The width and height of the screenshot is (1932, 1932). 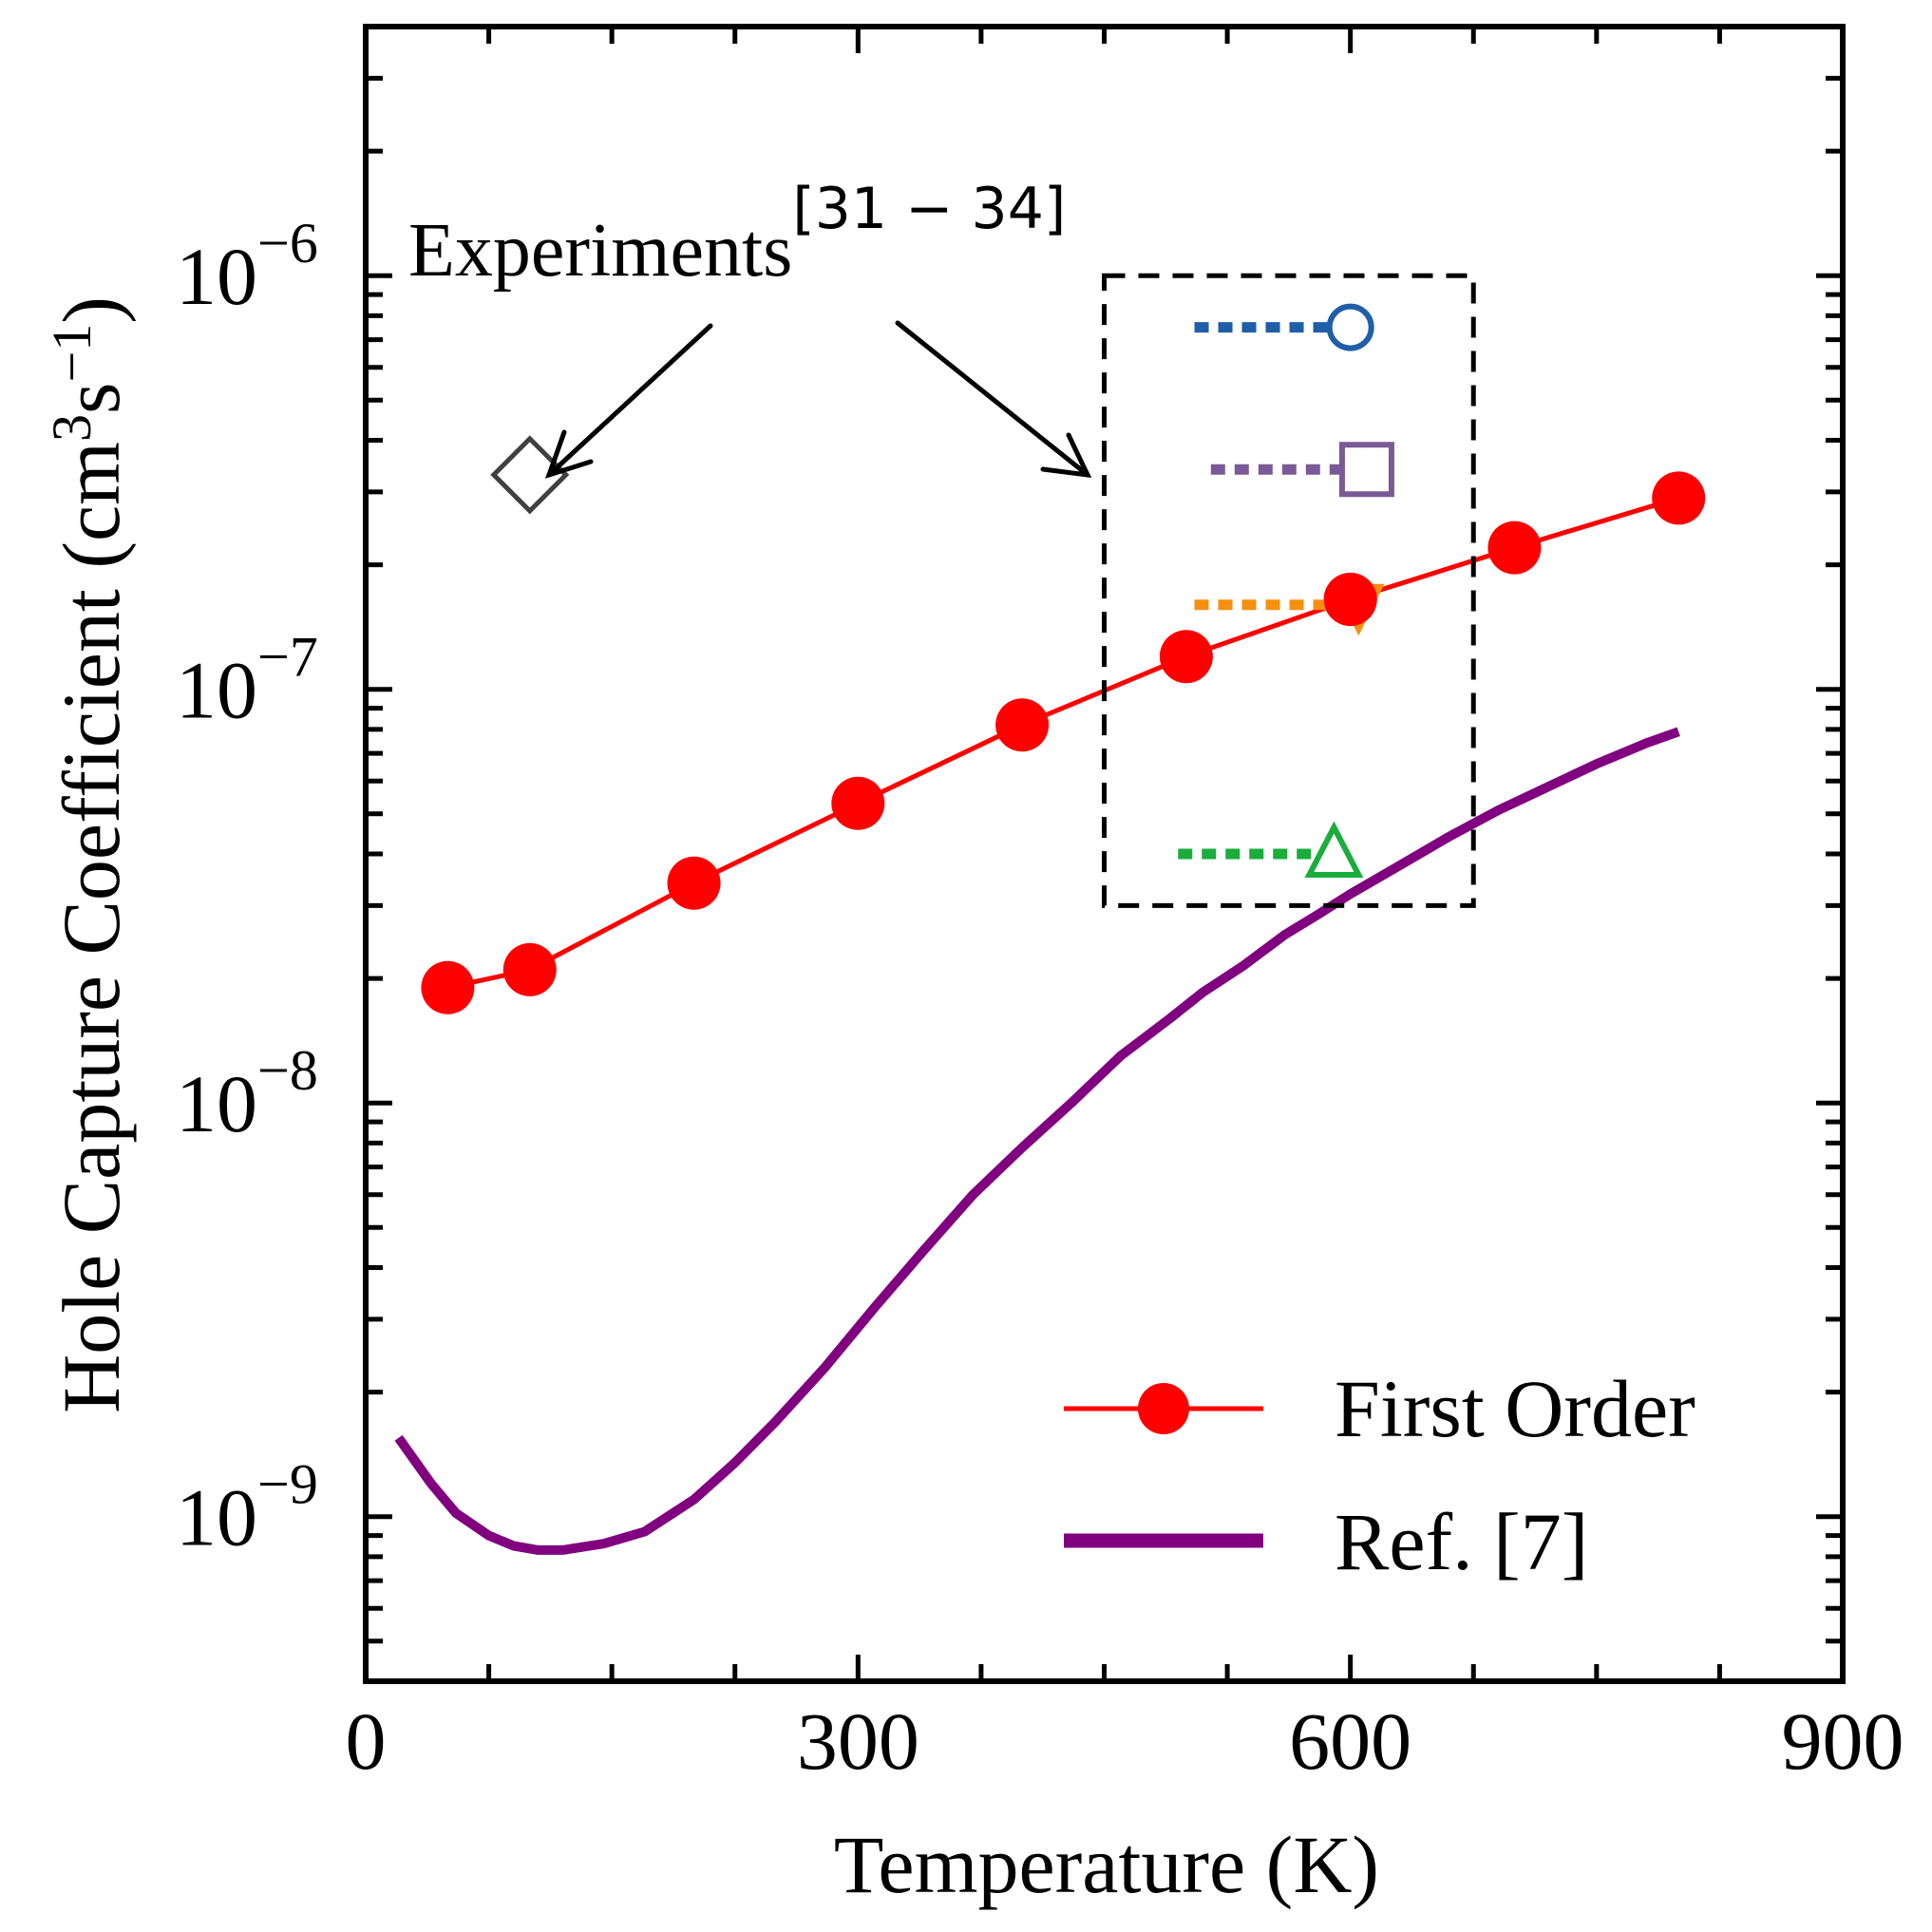 I want to click on x-axis-label: Temperature (K), so click(x=1106, y=1864).